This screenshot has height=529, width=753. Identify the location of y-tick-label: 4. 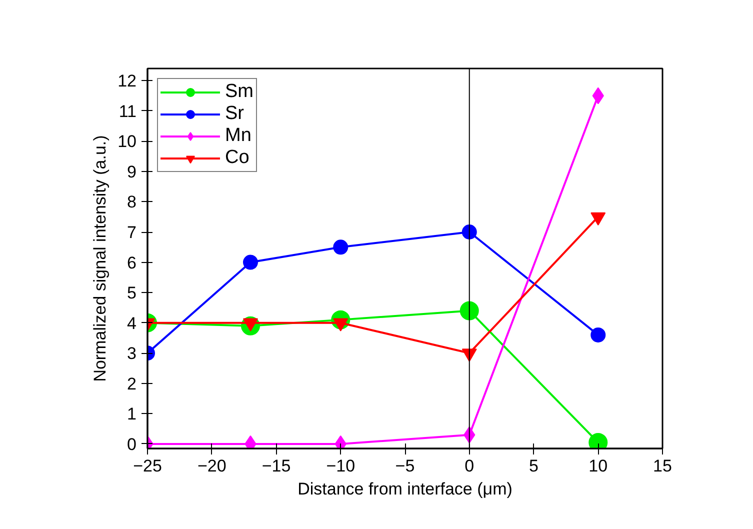
(132, 323).